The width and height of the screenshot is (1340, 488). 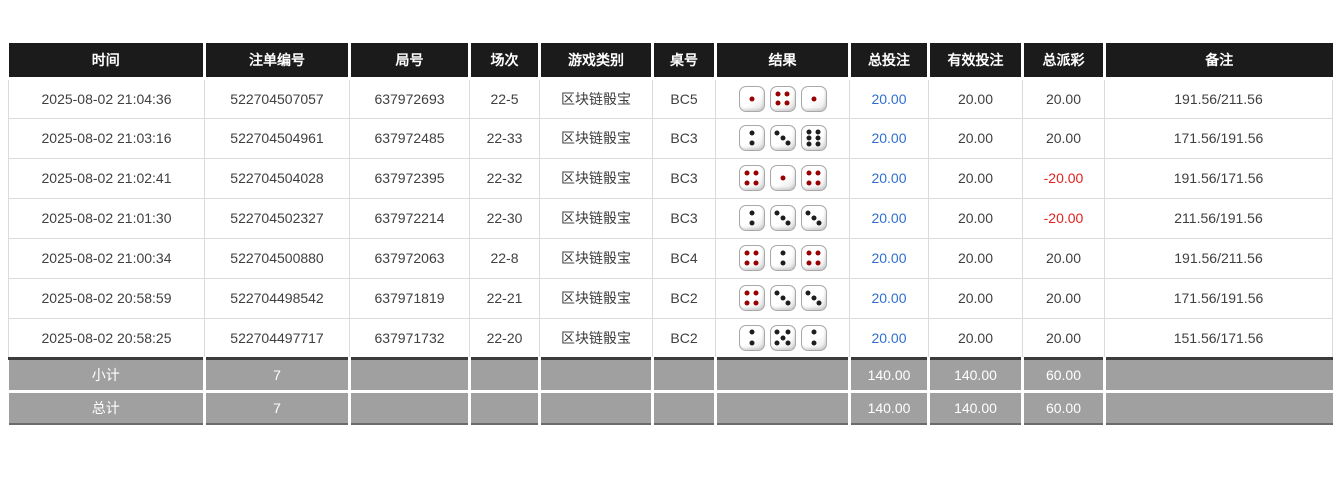 What do you see at coordinates (106, 138) in the screenshot?
I see `cell-time: 2025-08-02 21:03:16` at bounding box center [106, 138].